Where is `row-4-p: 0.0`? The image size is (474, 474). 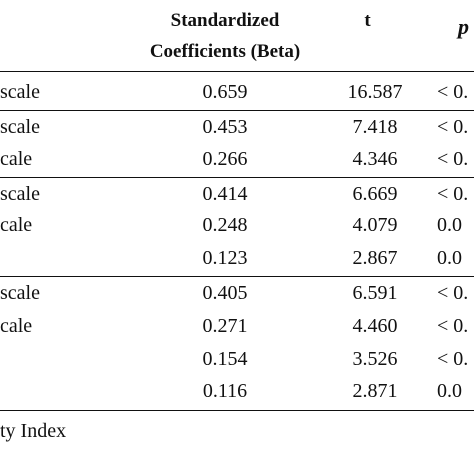 row-4-p: 0.0 is located at coordinates (449, 225).